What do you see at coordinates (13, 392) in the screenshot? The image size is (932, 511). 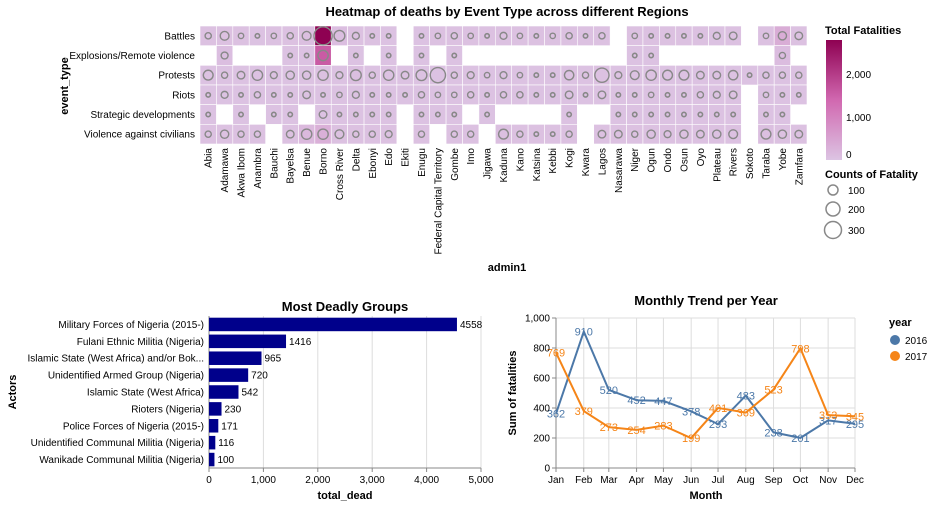 I see `bar-y-axis-label: Actors` at bounding box center [13, 392].